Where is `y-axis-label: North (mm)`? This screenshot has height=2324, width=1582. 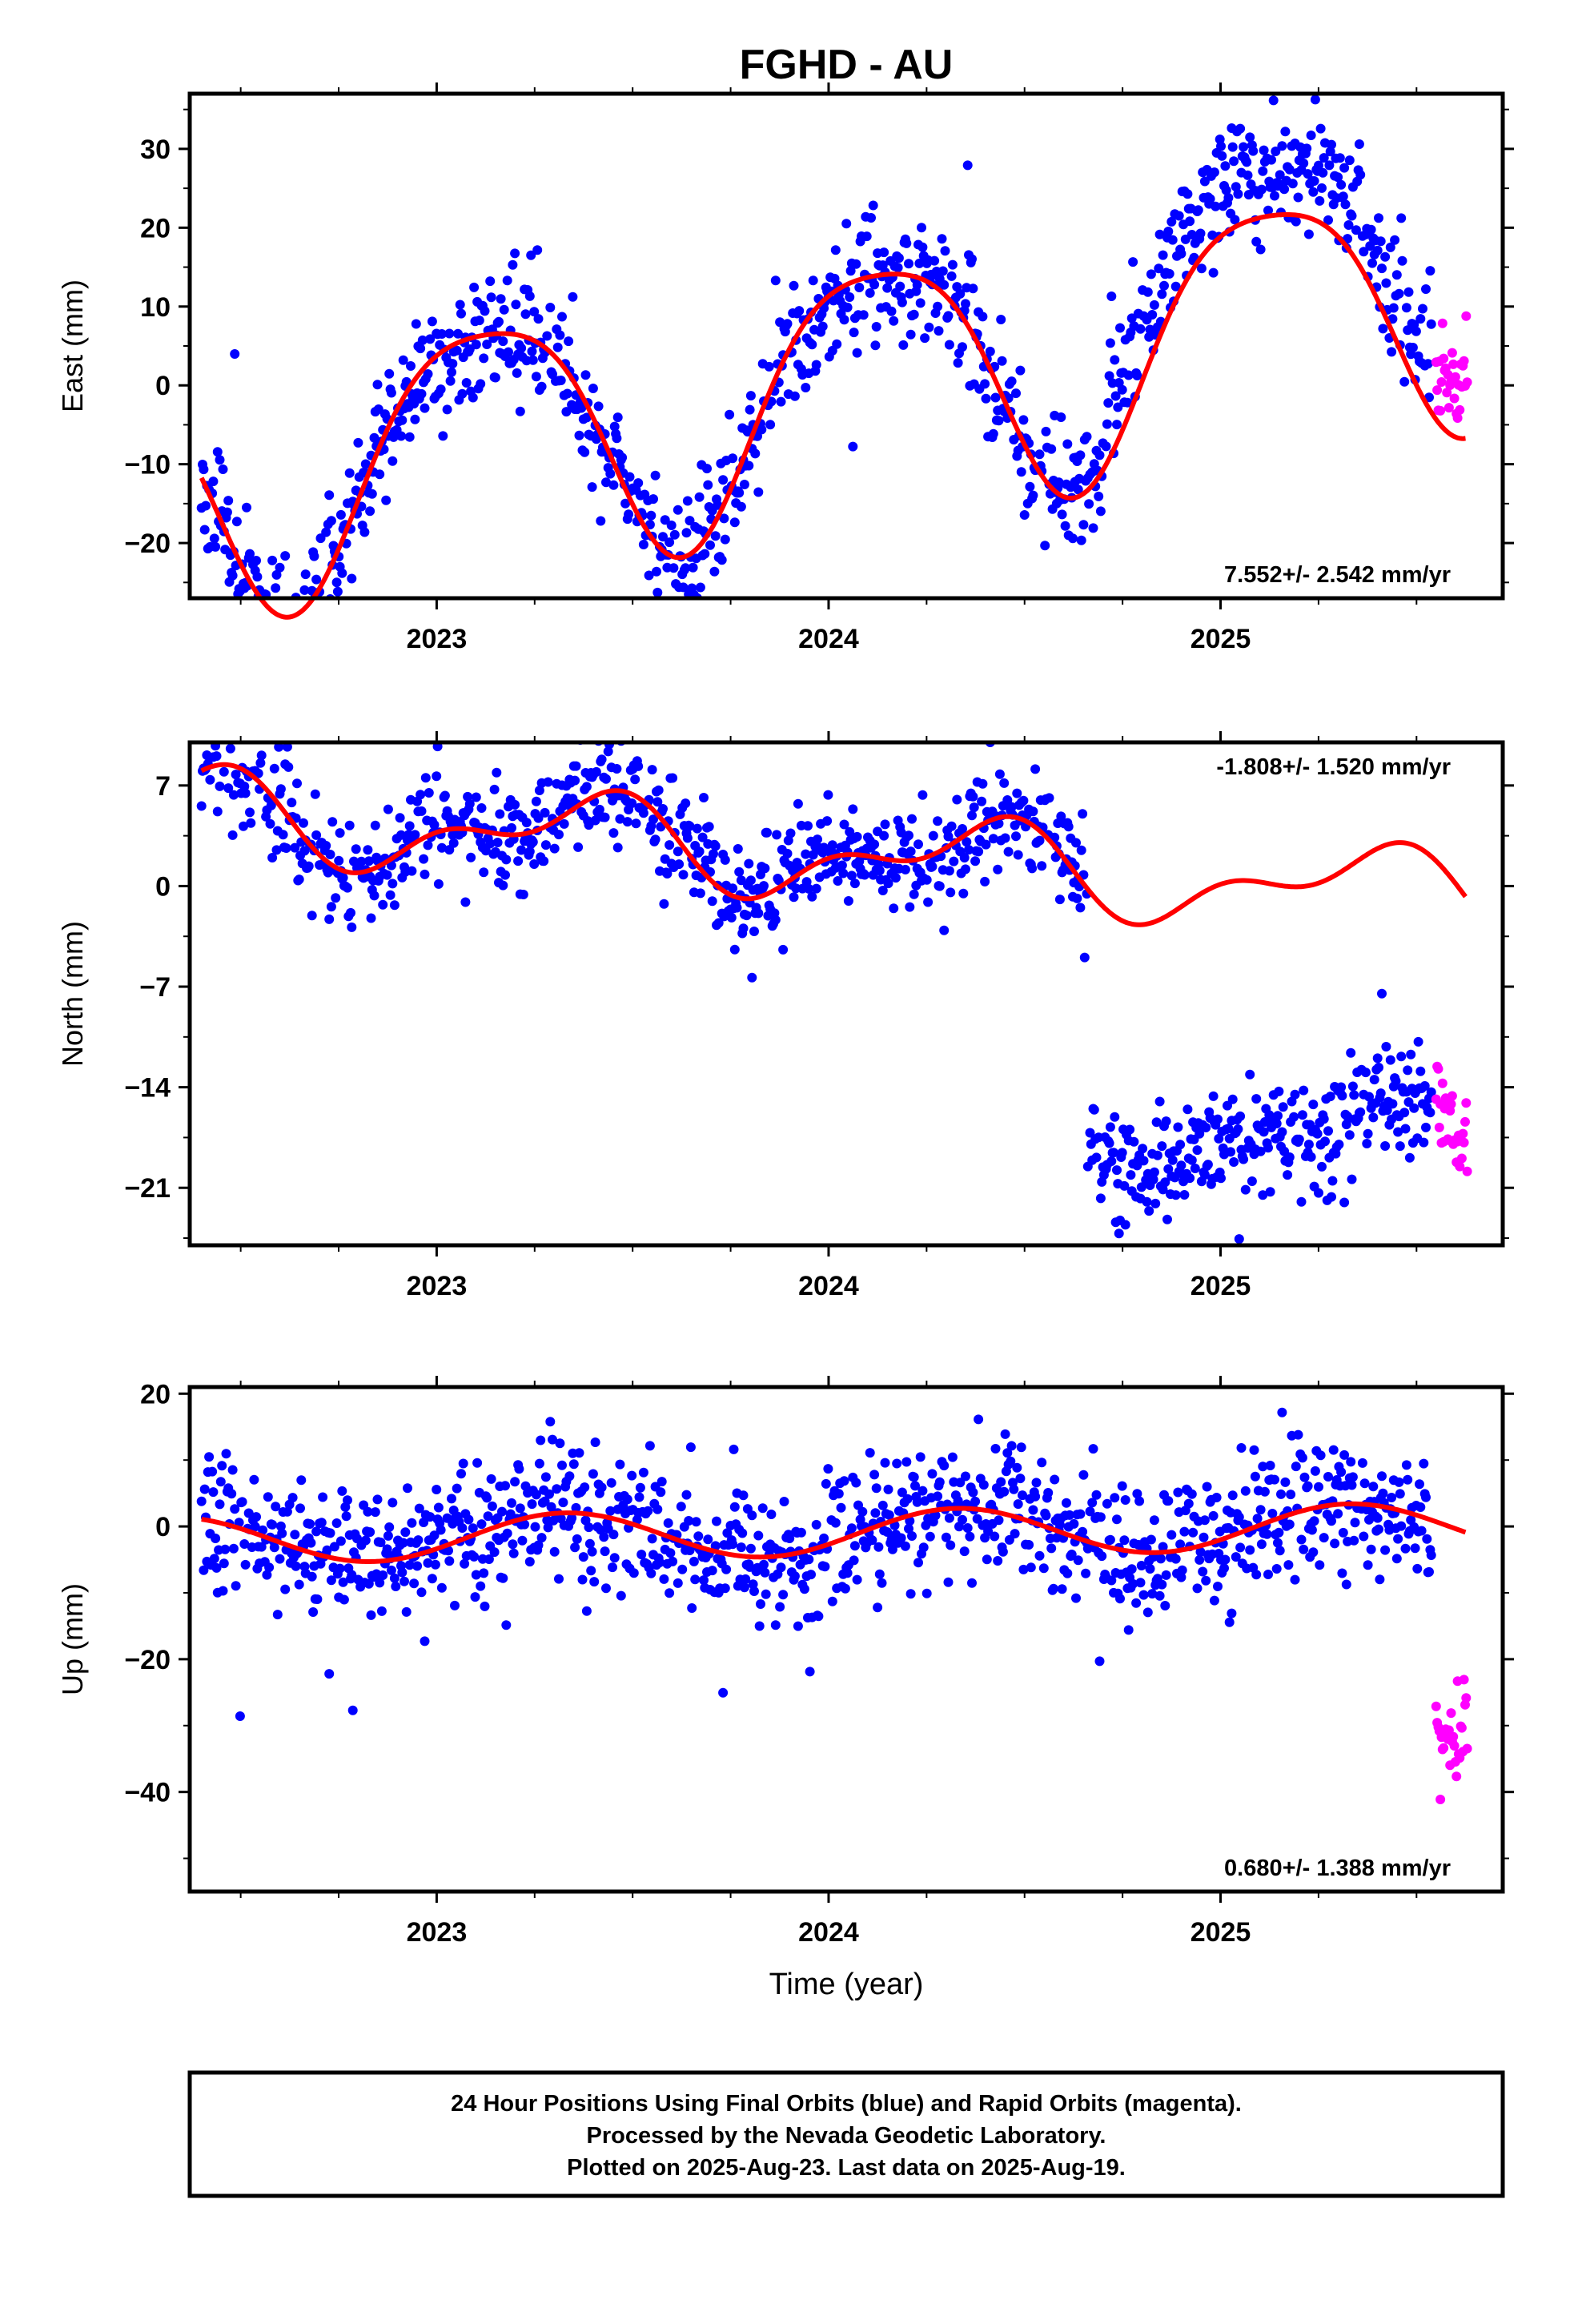
y-axis-label: North (mm) is located at coordinates (72, 994).